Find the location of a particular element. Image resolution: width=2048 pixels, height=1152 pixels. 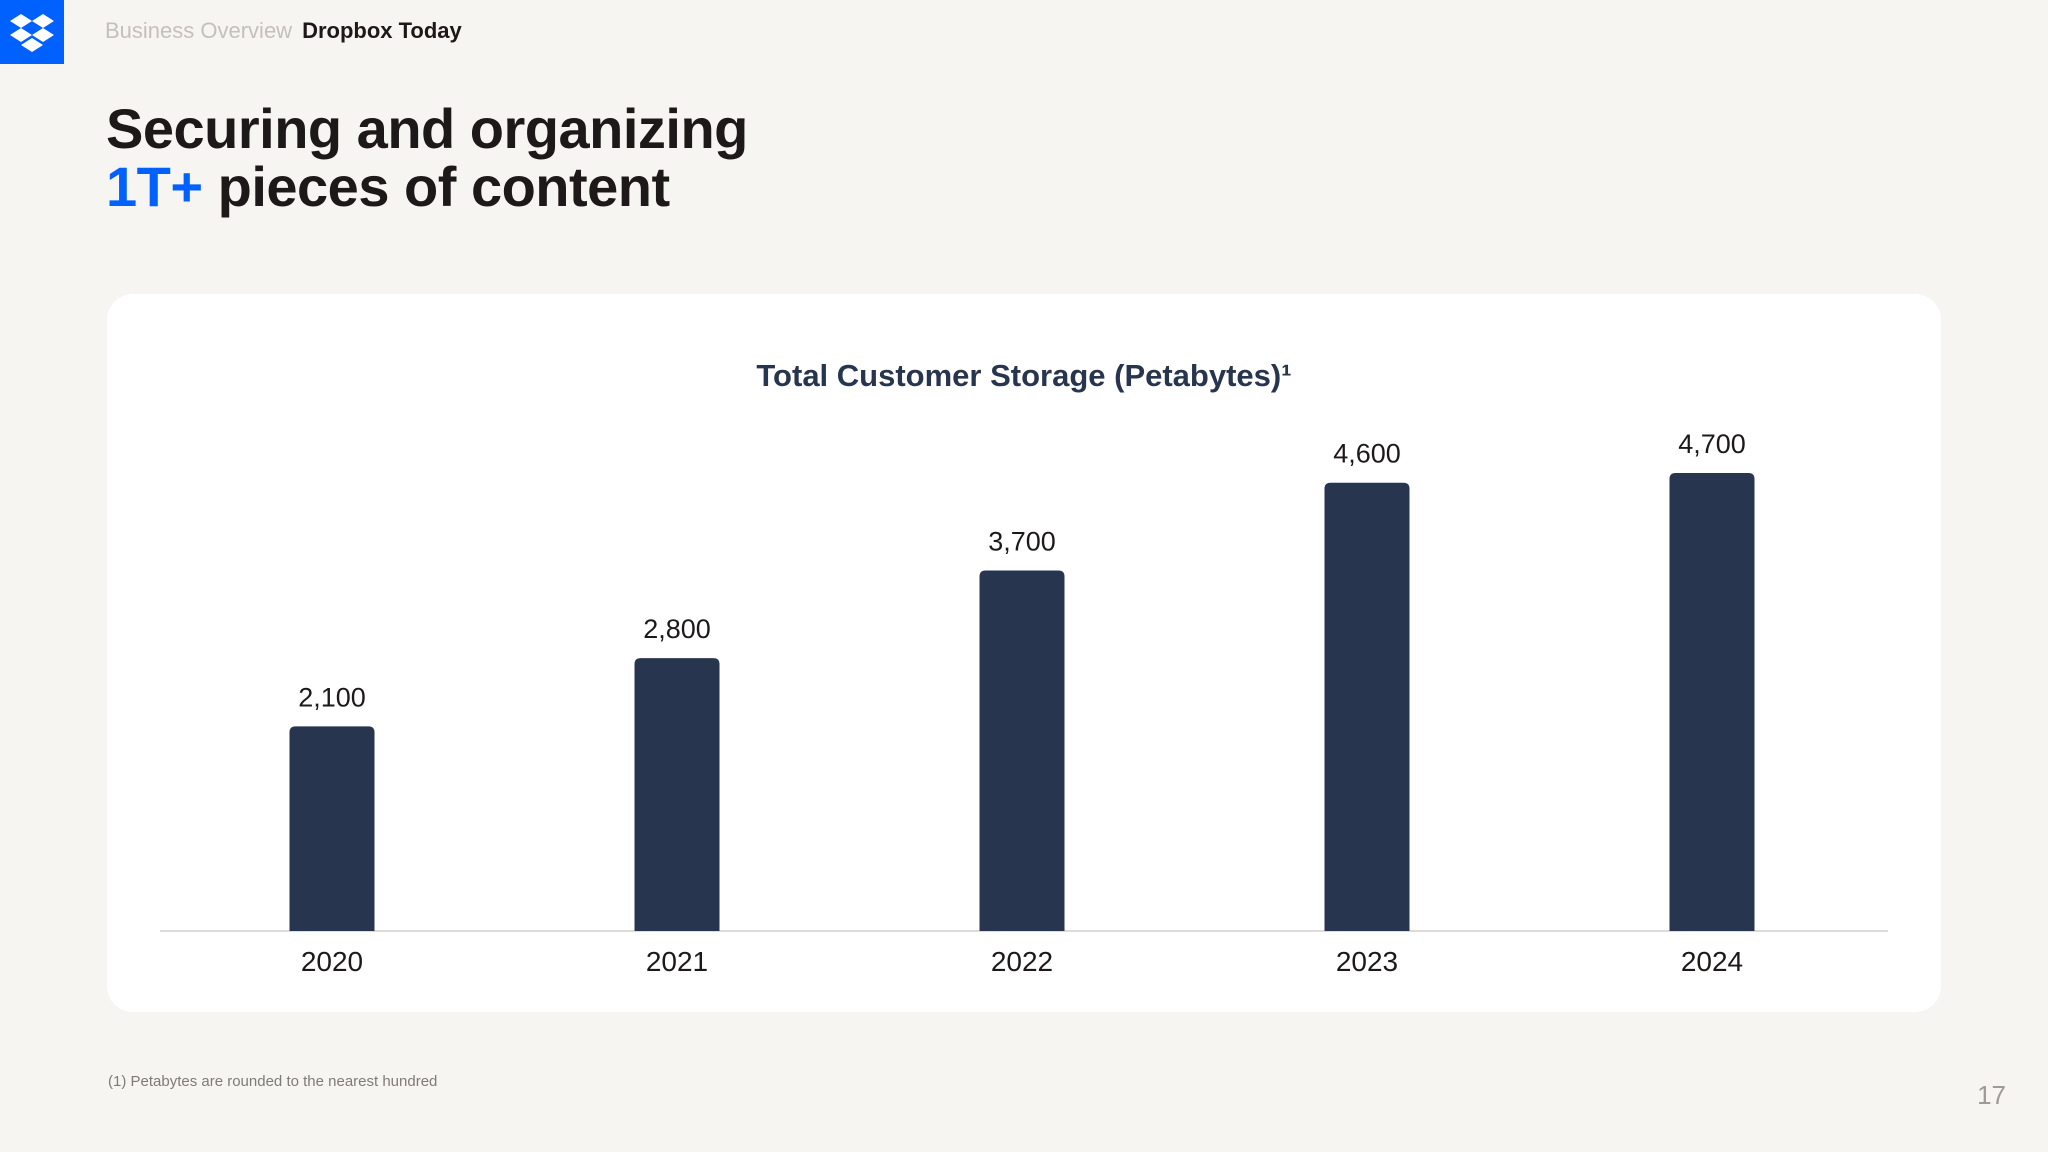

title-highlight: 1T+ is located at coordinates (154, 186).